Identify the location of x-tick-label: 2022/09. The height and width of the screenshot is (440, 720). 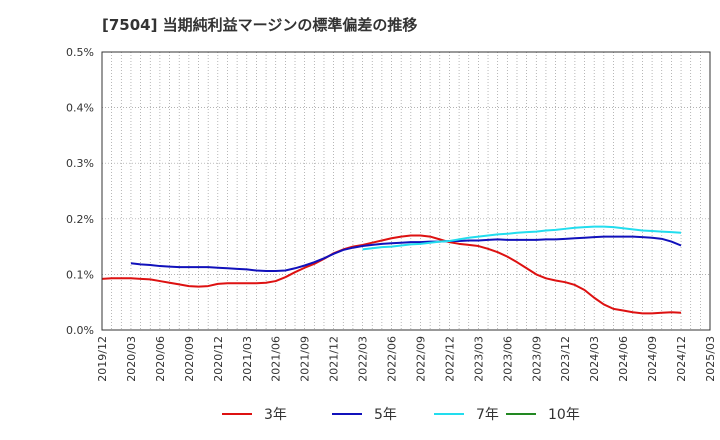
(420, 359).